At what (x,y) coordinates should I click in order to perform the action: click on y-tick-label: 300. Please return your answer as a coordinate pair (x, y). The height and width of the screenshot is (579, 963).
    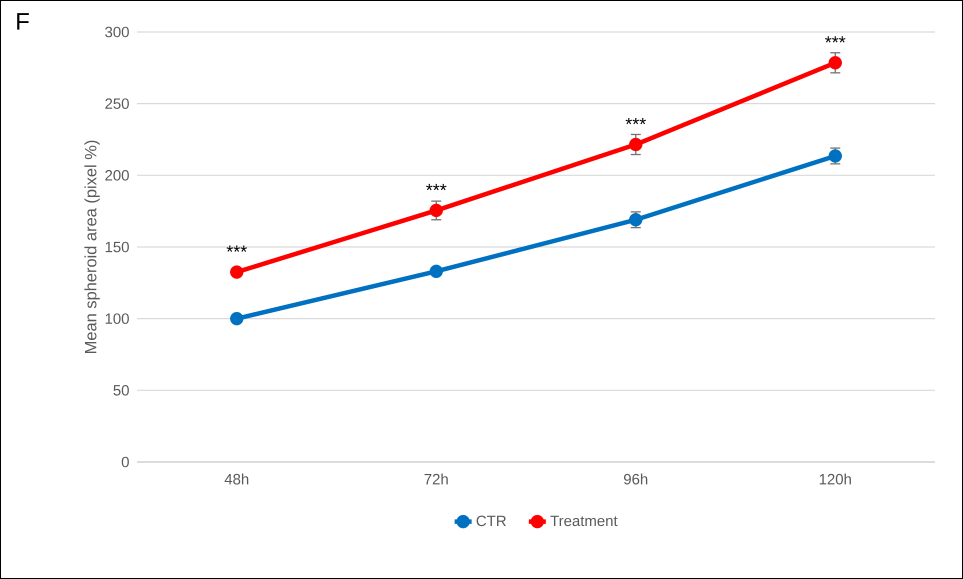
    Looking at the image, I should click on (117, 32).